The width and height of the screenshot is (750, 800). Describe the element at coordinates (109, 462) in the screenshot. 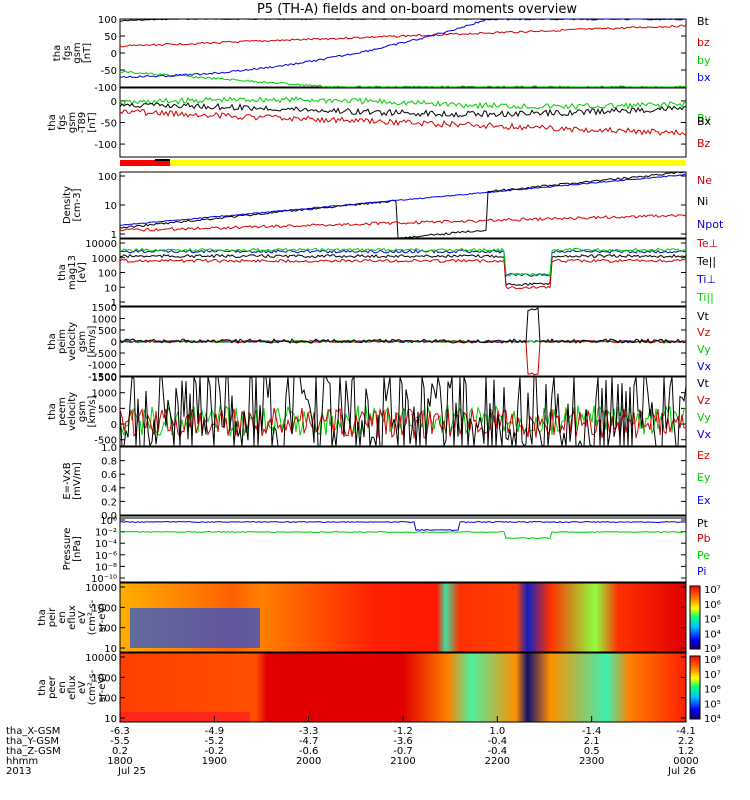

I see `y-tick-label: 0.8` at that location.